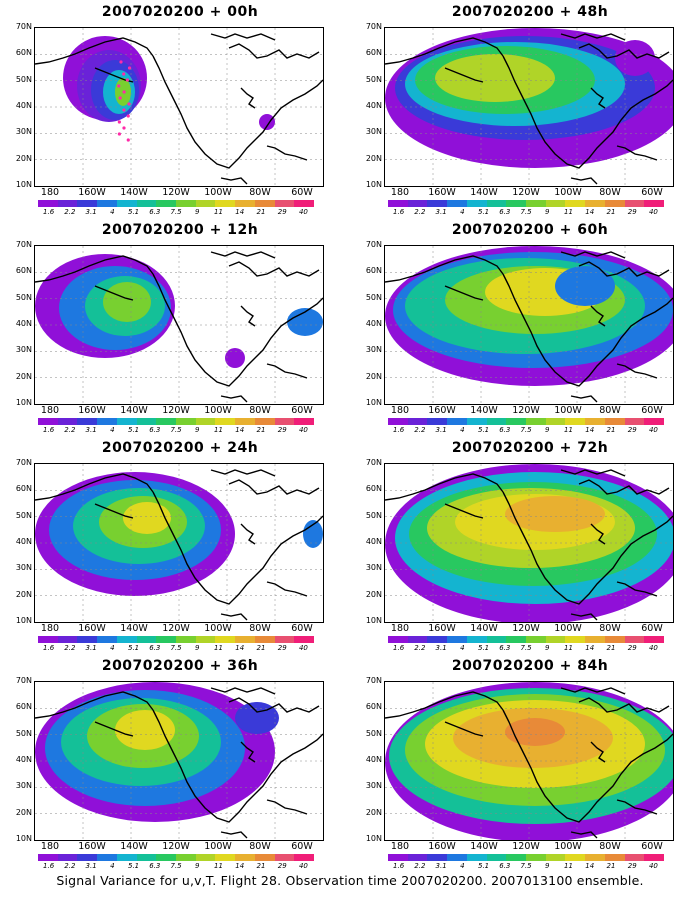  I want to click on variance-field, so click(529, 107).